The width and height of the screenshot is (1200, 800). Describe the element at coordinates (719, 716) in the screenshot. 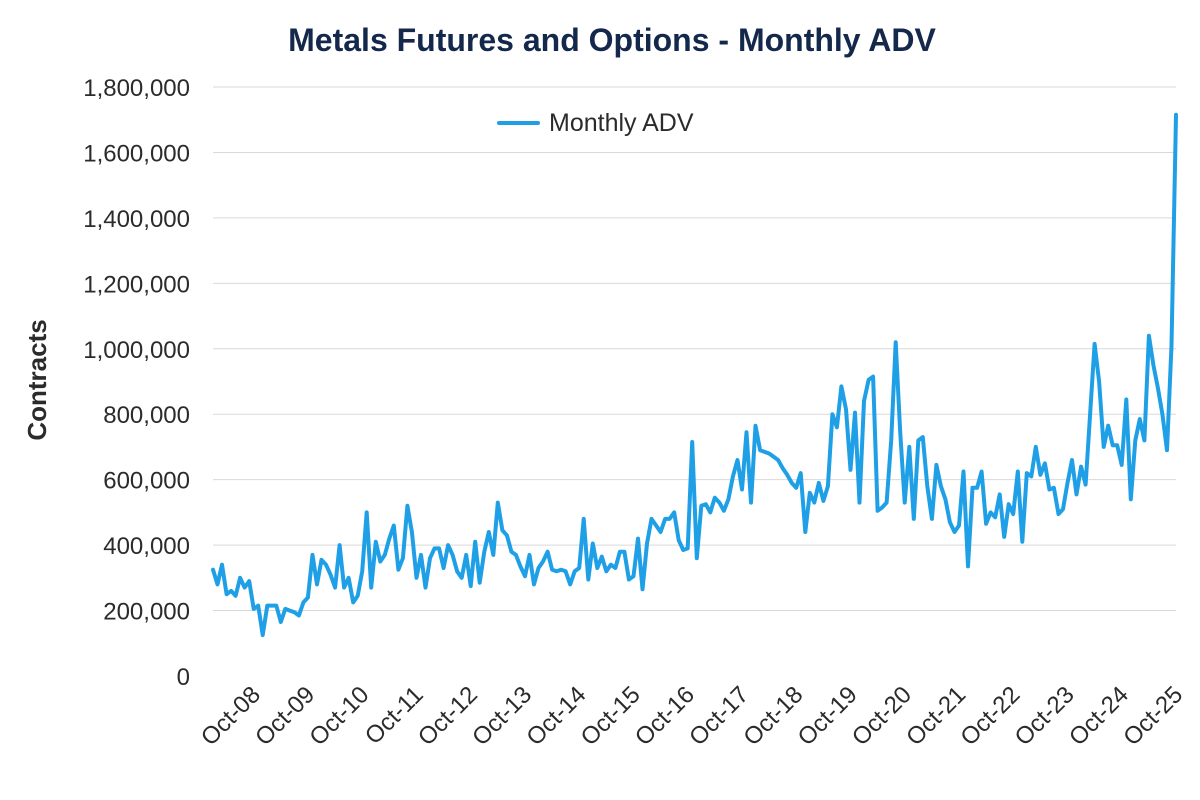

I see `x-tick-label: Oct-17` at that location.